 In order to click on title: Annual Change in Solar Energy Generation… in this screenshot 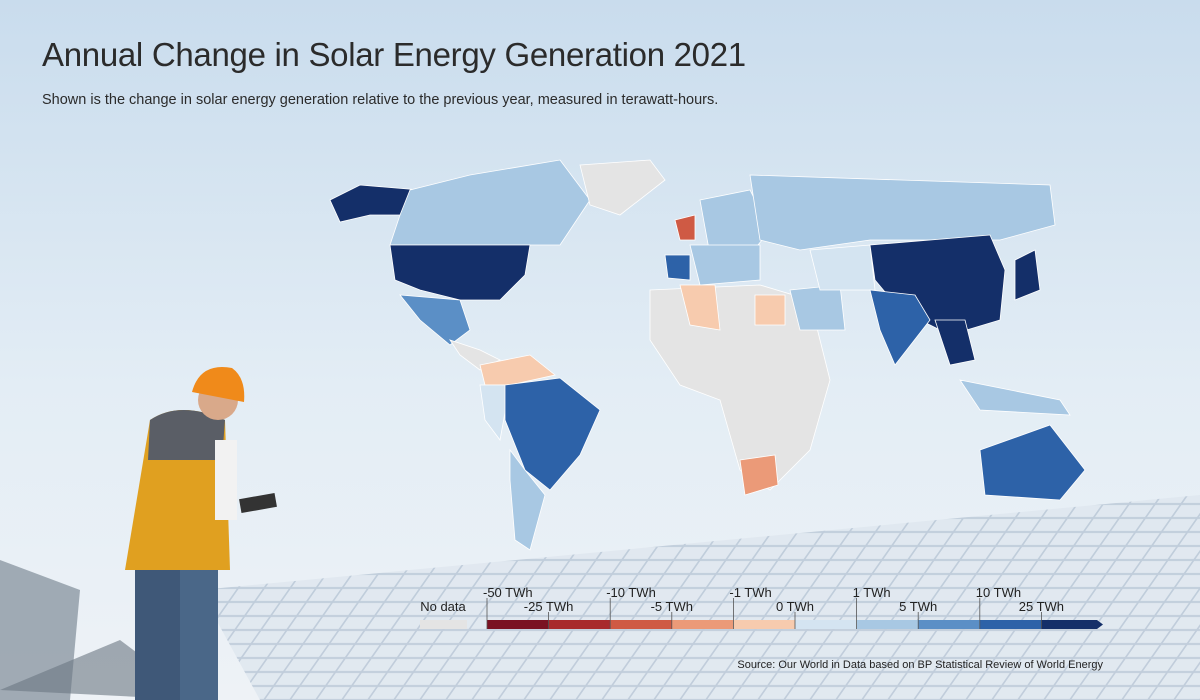, I will do `click(394, 54)`.